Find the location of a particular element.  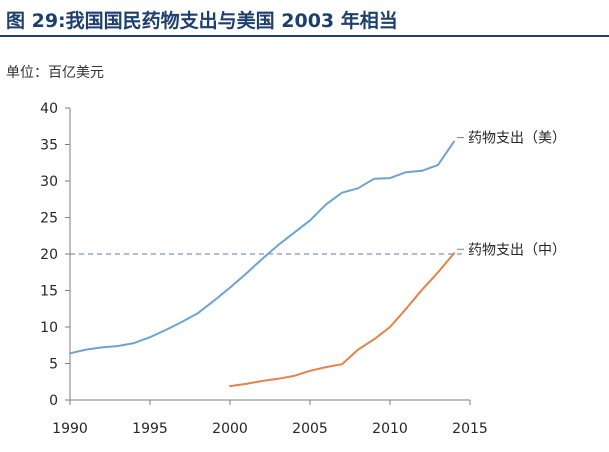

chart-title: 图 29:我国国民药物支出与美国 2003 年相当 is located at coordinates (202, 21).